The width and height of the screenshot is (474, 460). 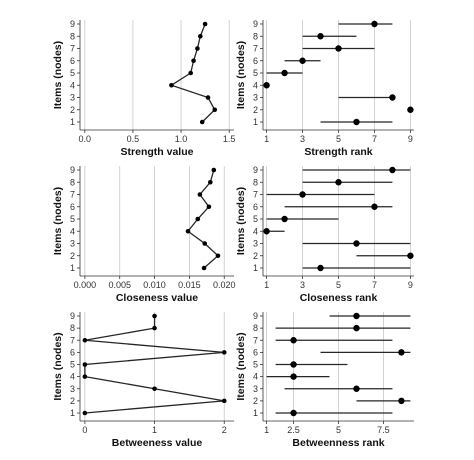 I want to click on chart-2-y-tick-label: 1, so click(x=255, y=122).